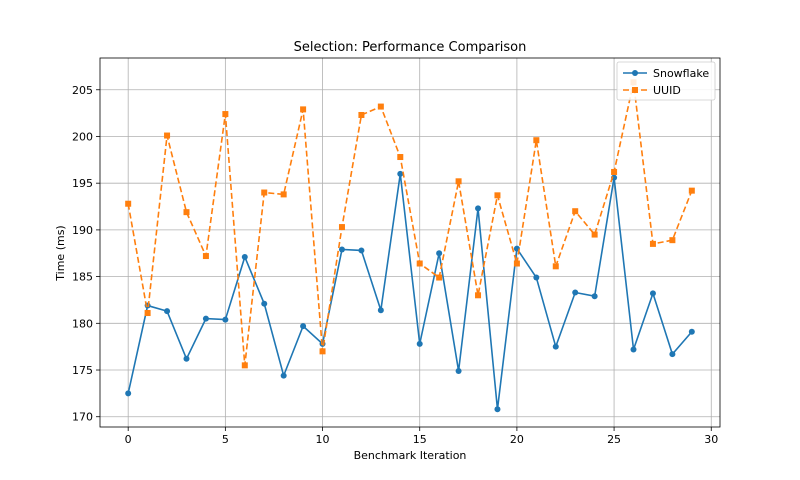  What do you see at coordinates (225, 439) in the screenshot?
I see `x-tick-label: 5` at bounding box center [225, 439].